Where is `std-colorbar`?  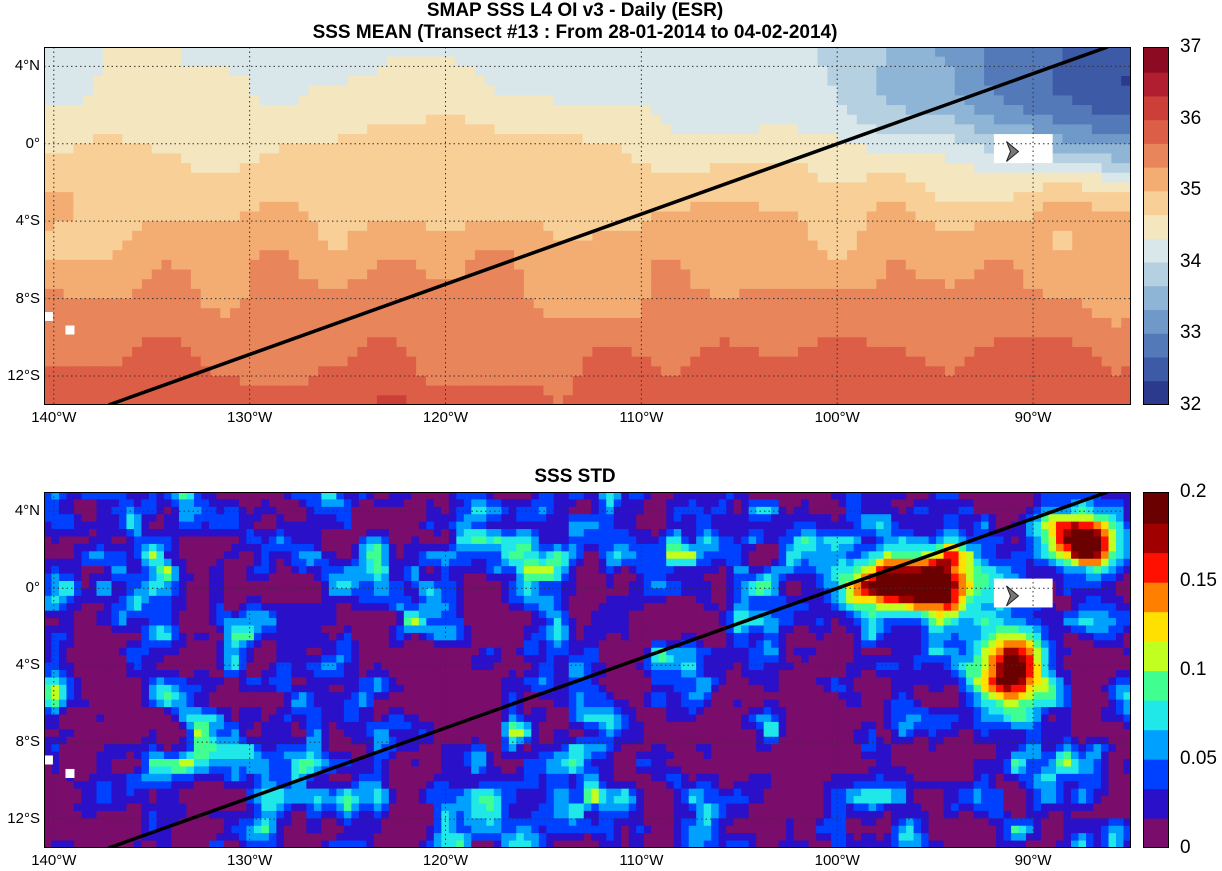
std-colorbar is located at coordinates (1156, 670).